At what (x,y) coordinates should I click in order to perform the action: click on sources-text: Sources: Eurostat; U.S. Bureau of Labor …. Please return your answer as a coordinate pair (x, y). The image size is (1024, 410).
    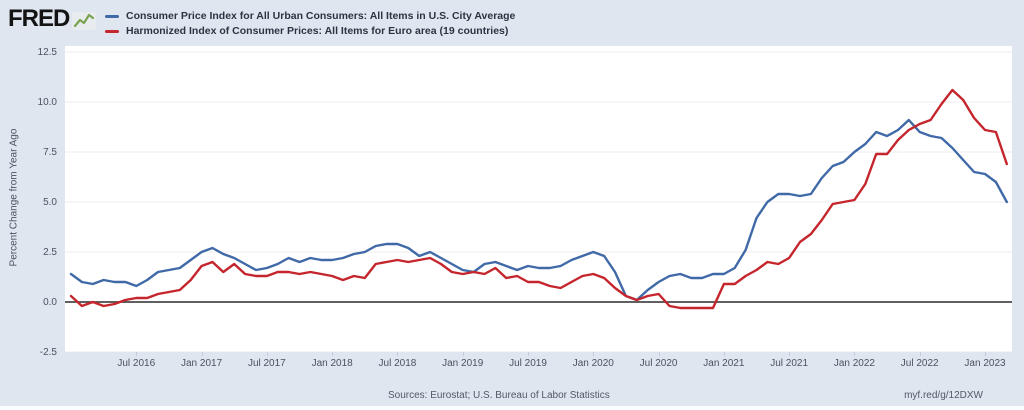
    Looking at the image, I should click on (499, 395).